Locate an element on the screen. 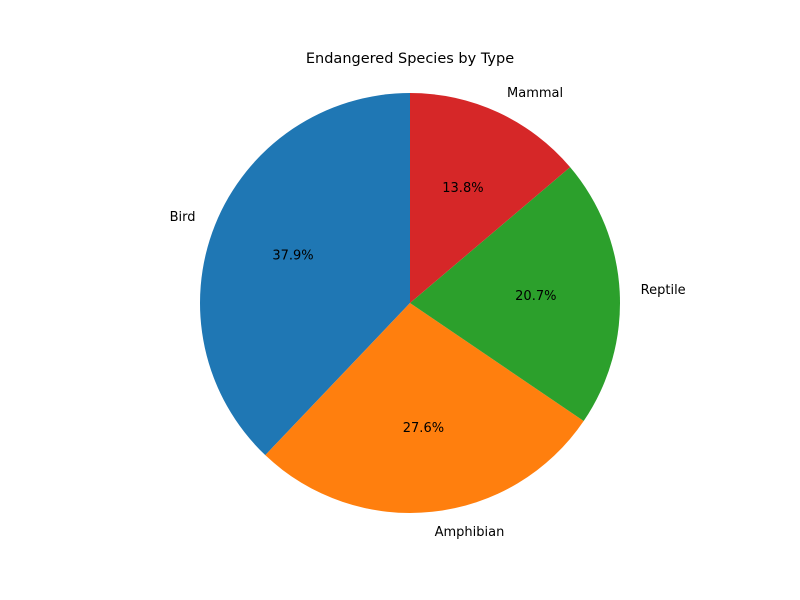 This screenshot has width=800, height=600. slice-percent-bird: 37.9% is located at coordinates (292, 256).